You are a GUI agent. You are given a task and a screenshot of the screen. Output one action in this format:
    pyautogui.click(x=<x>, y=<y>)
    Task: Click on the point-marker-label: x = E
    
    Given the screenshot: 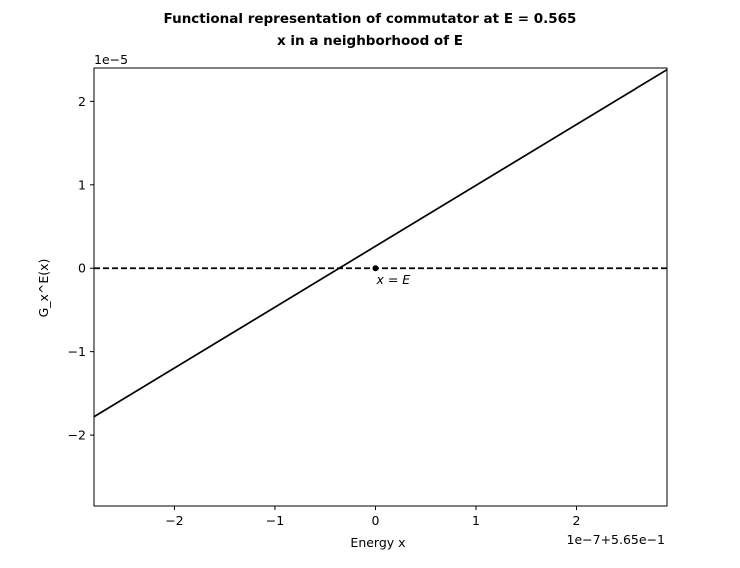 What is the action you would take?
    pyautogui.click(x=392, y=279)
    